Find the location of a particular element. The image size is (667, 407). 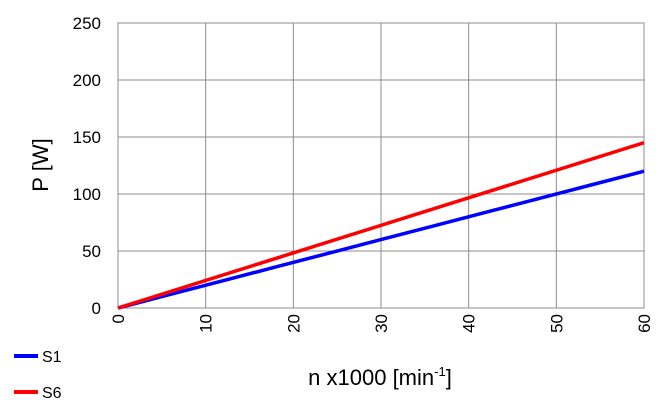

y-tick-label-3: 150 is located at coordinates (87, 137).